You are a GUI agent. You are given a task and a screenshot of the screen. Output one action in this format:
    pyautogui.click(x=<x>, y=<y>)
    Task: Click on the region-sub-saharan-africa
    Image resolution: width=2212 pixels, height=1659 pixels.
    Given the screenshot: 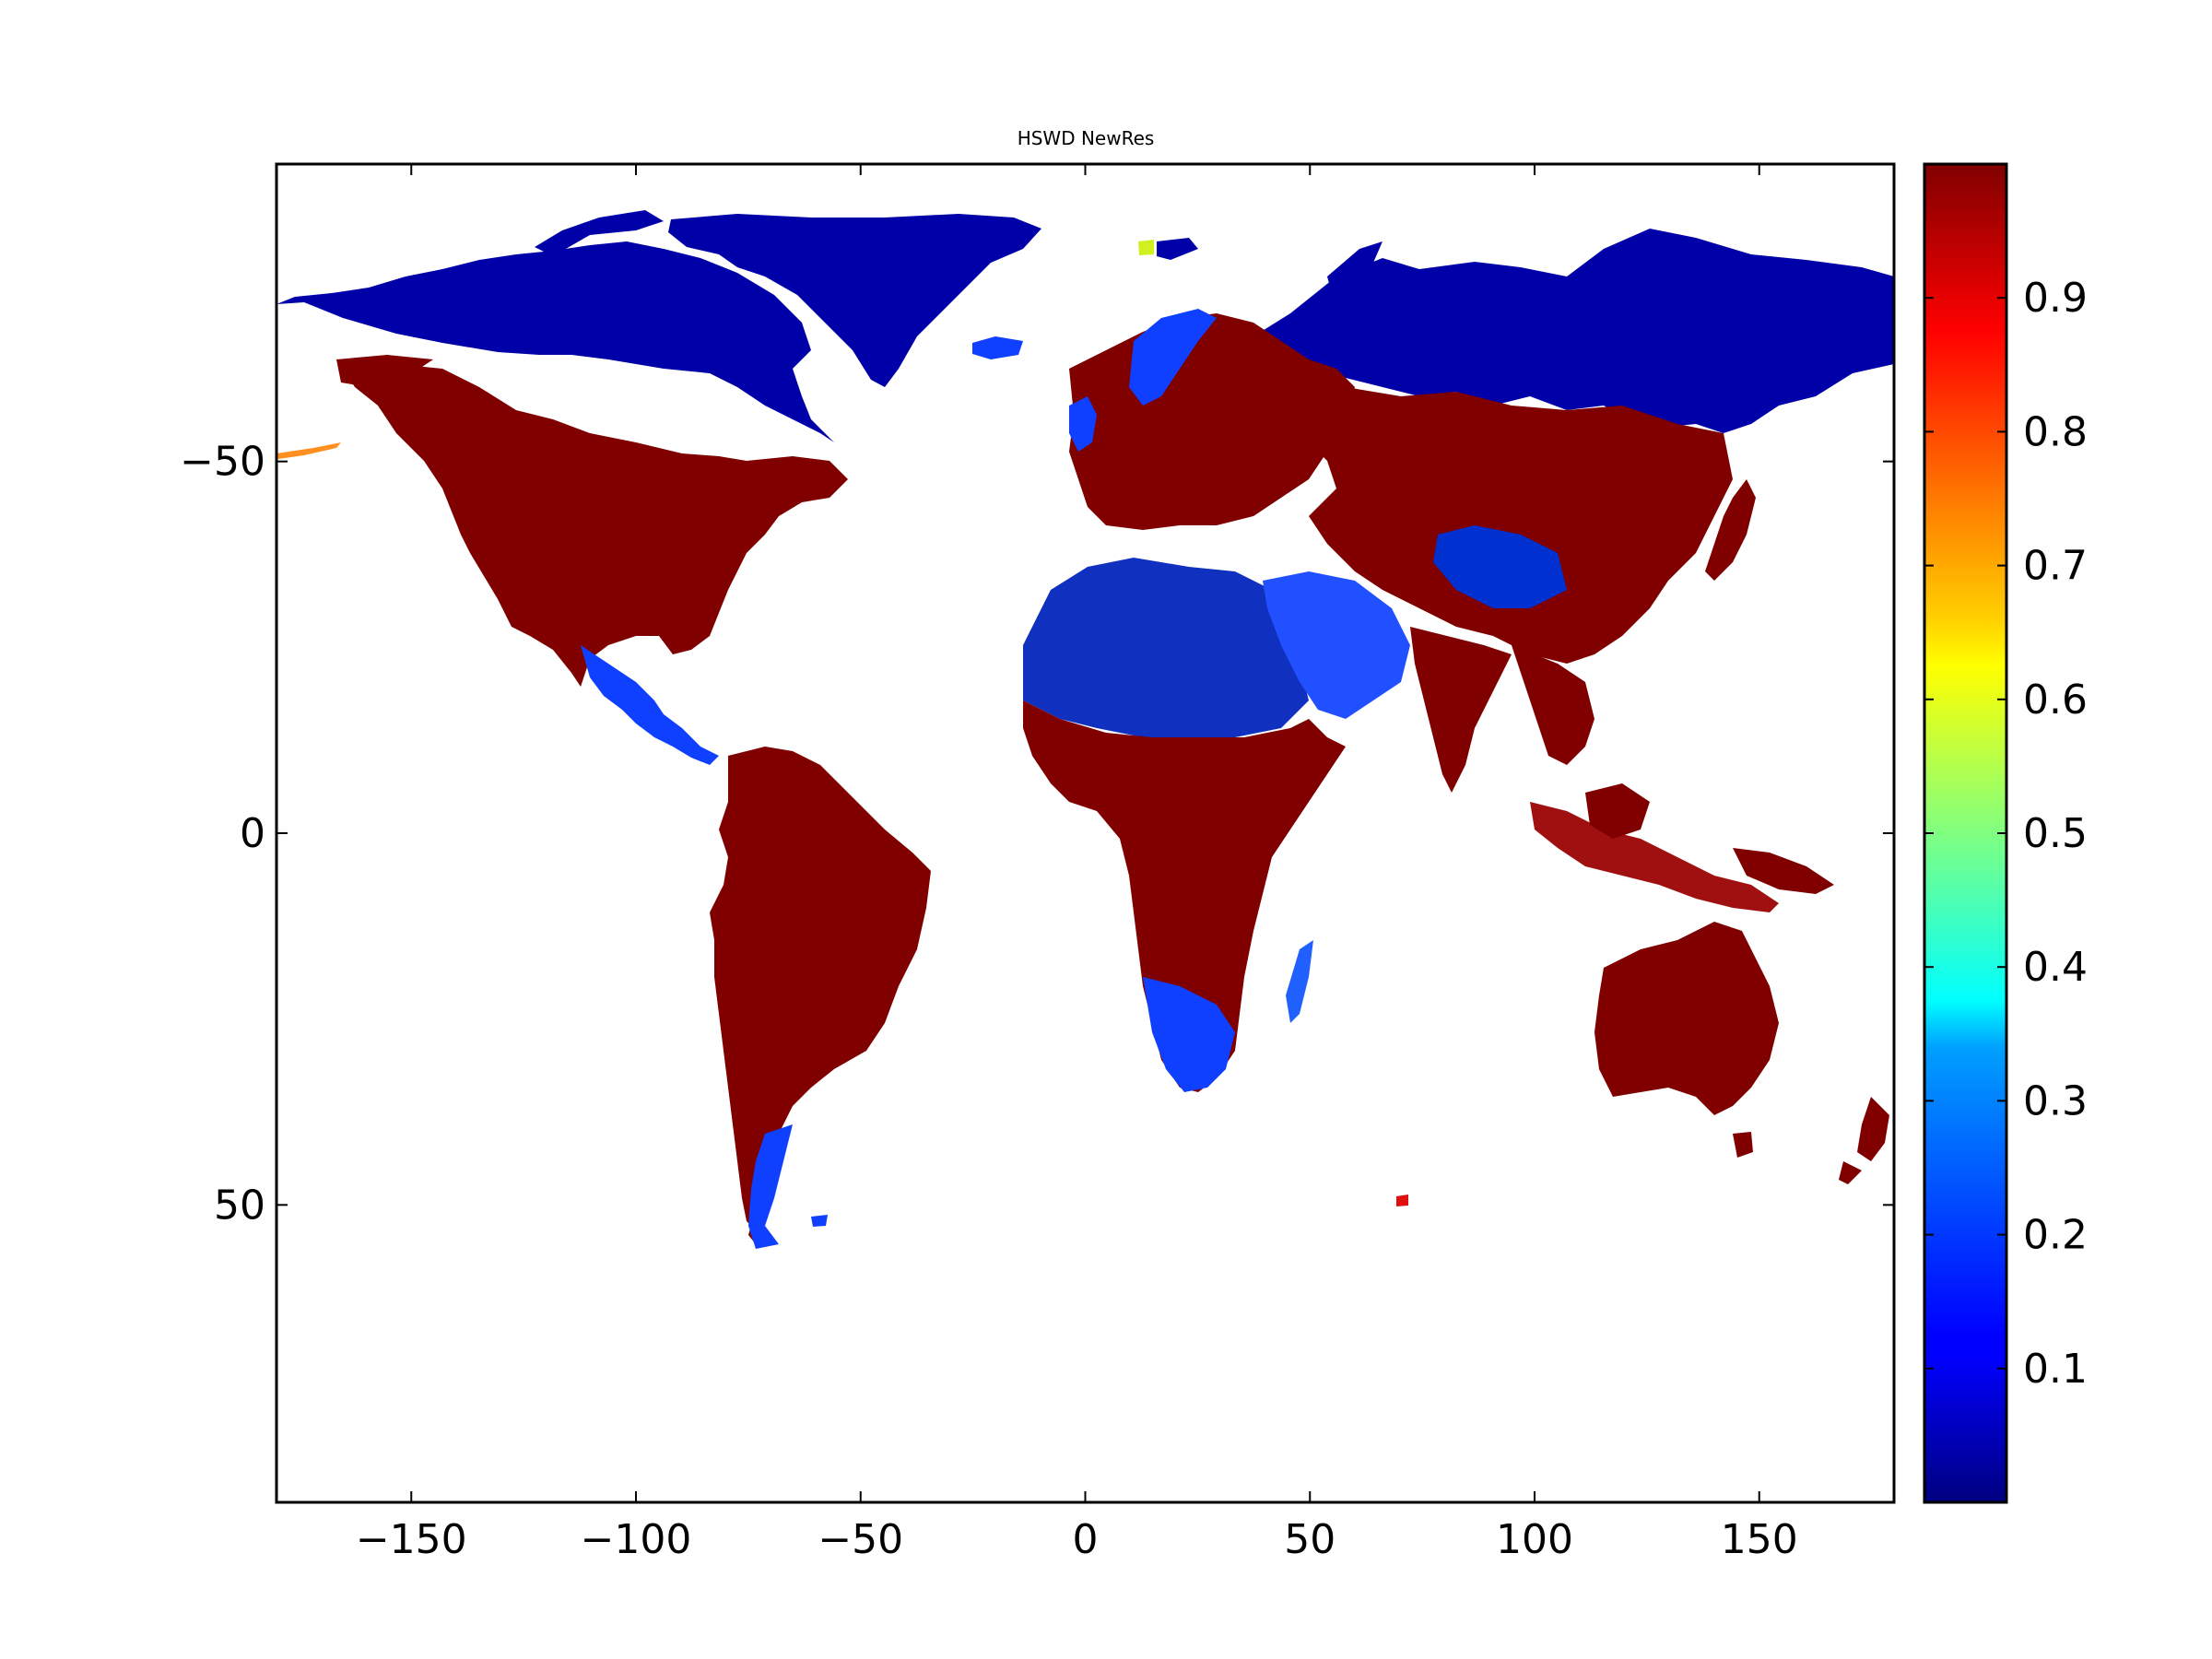 What is the action you would take?
    pyautogui.click(x=1184, y=896)
    